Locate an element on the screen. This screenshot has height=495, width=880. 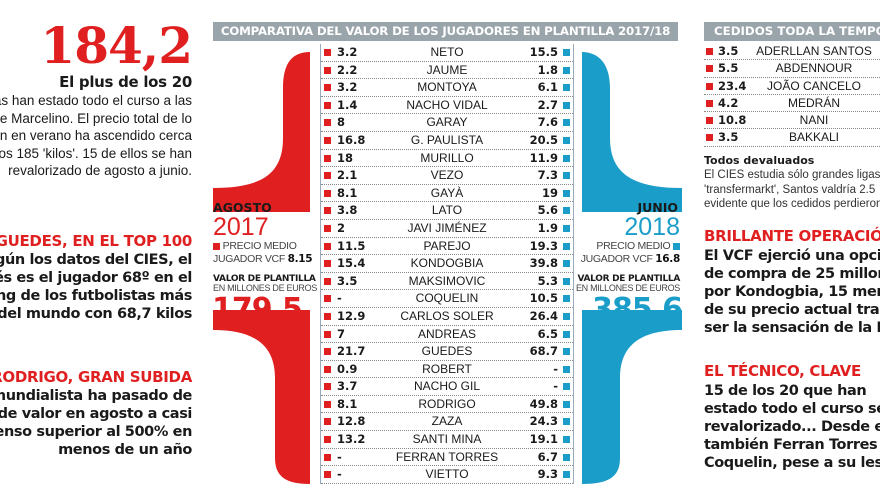
junio-value: - is located at coordinates (555, 386).